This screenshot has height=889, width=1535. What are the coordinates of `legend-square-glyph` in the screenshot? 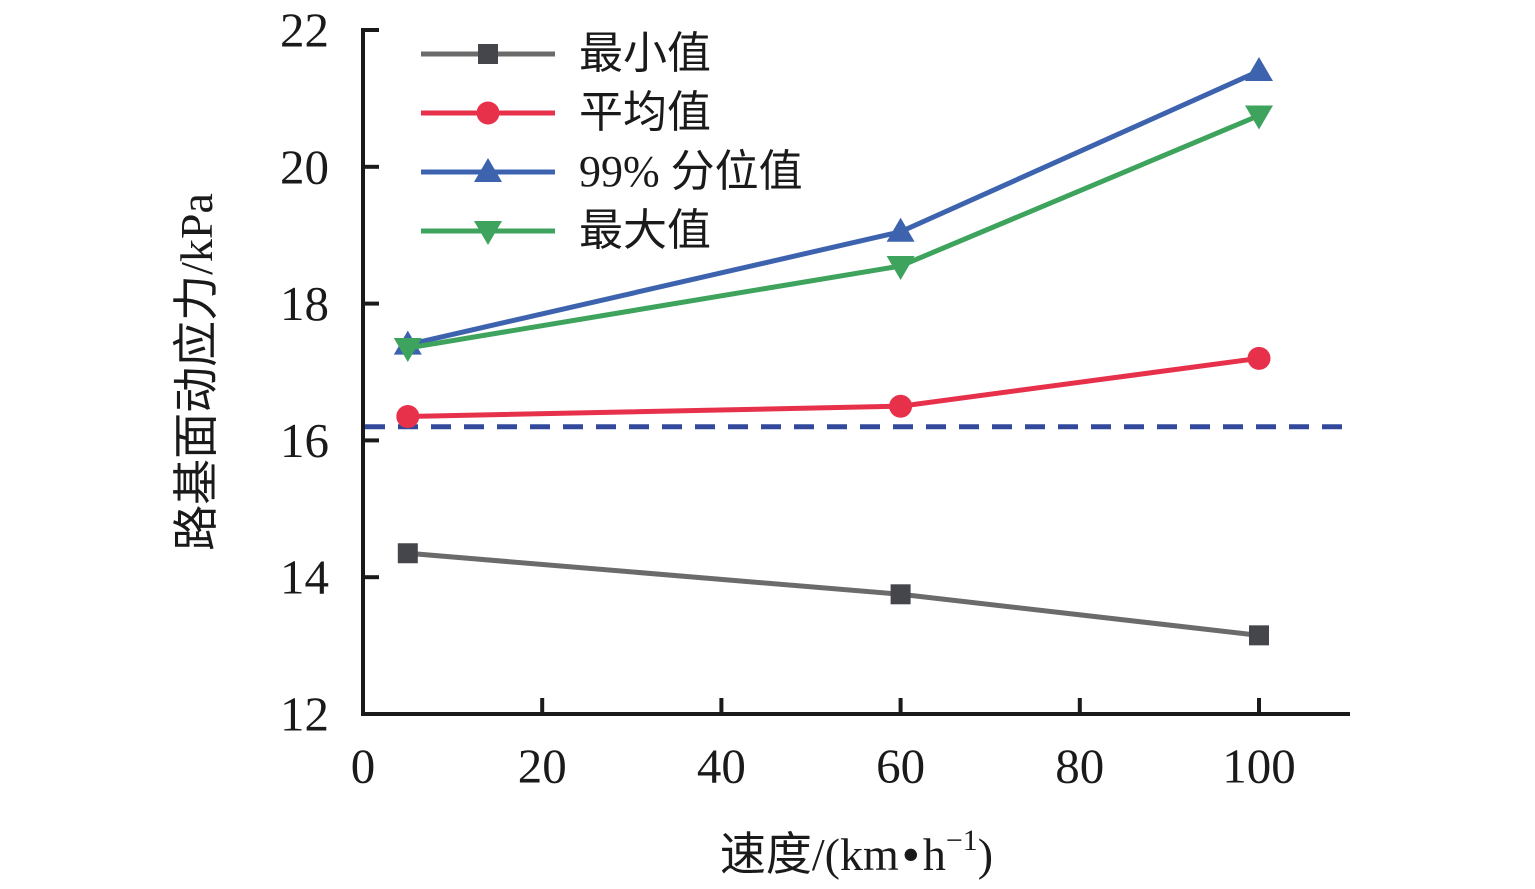 It's located at (488, 53).